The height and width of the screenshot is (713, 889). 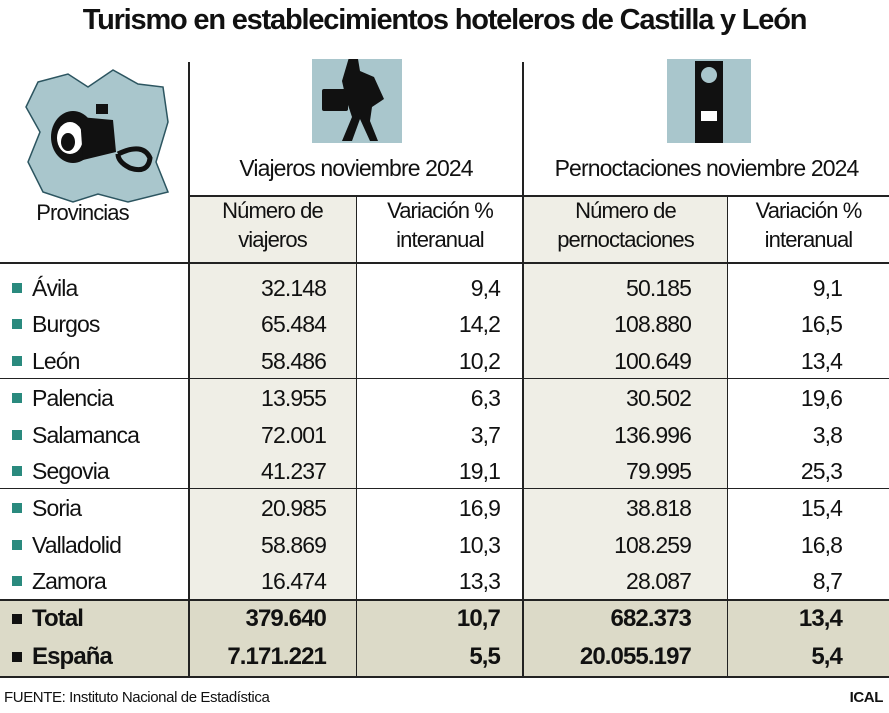 What do you see at coordinates (66, 323) in the screenshot?
I see `province-label: Burgos` at bounding box center [66, 323].